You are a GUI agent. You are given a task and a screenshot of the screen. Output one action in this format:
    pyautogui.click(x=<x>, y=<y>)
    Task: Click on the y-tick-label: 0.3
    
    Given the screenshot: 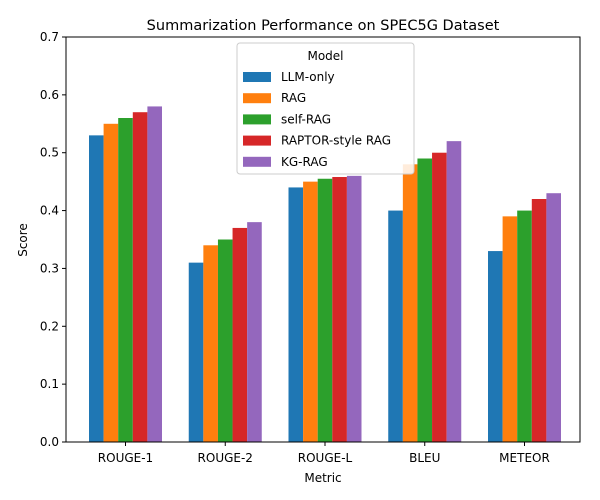 What is the action you would take?
    pyautogui.click(x=49, y=268)
    